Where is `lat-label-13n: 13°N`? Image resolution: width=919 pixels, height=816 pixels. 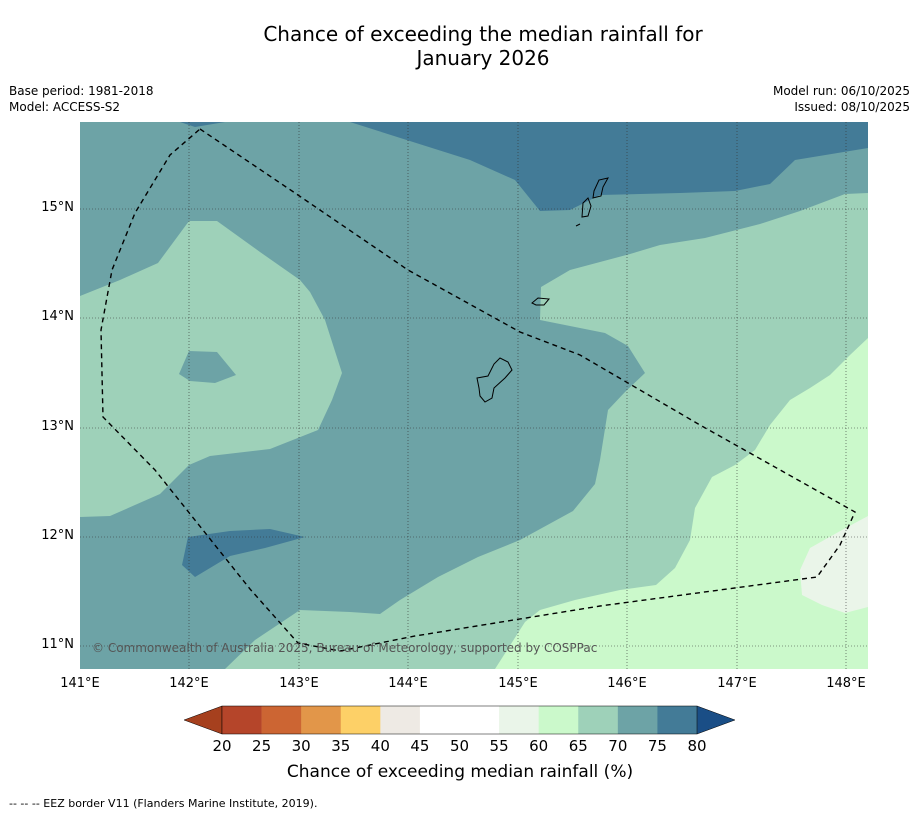 lat-label-13n: 13°N is located at coordinates (57, 426).